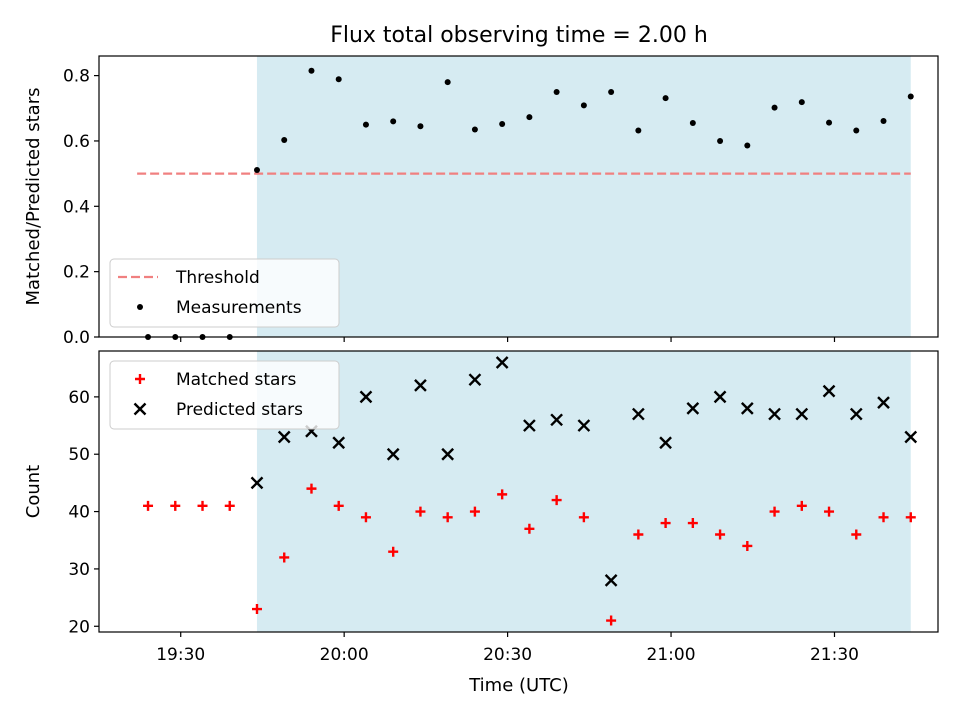 This screenshot has width=960, height=720. I want to click on y-tick-label: 40, so click(79, 513).